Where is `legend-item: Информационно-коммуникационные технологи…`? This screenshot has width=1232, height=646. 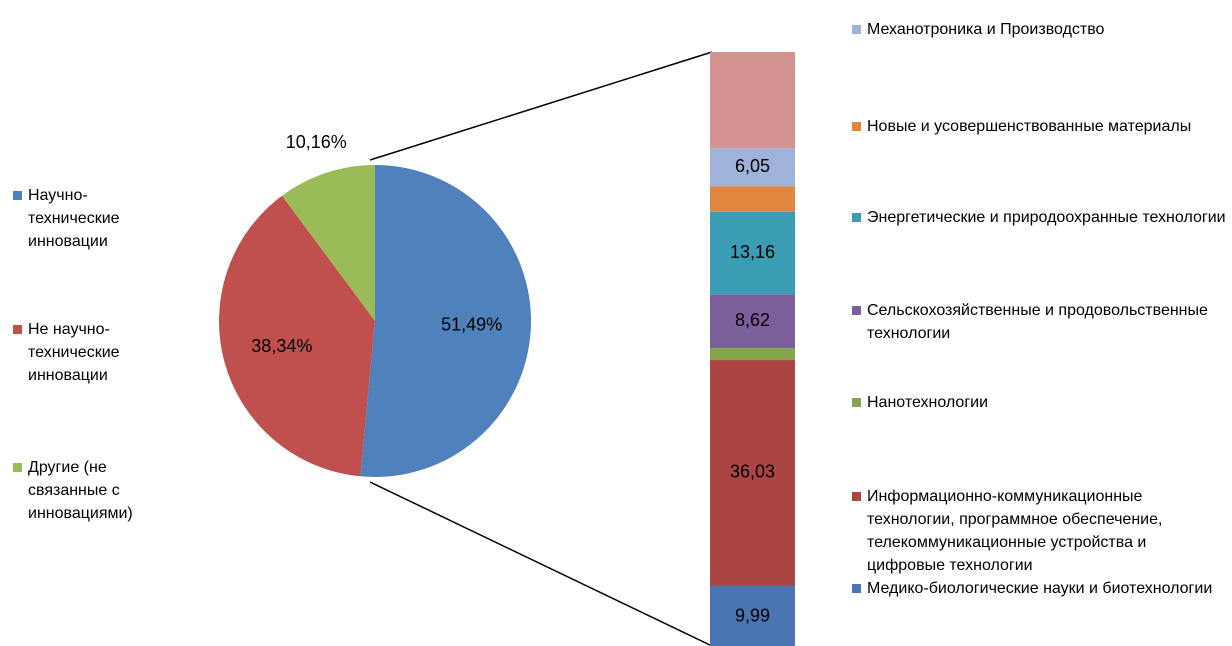 legend-item: Информационно-коммуникационные технологи… is located at coordinates (1039, 531).